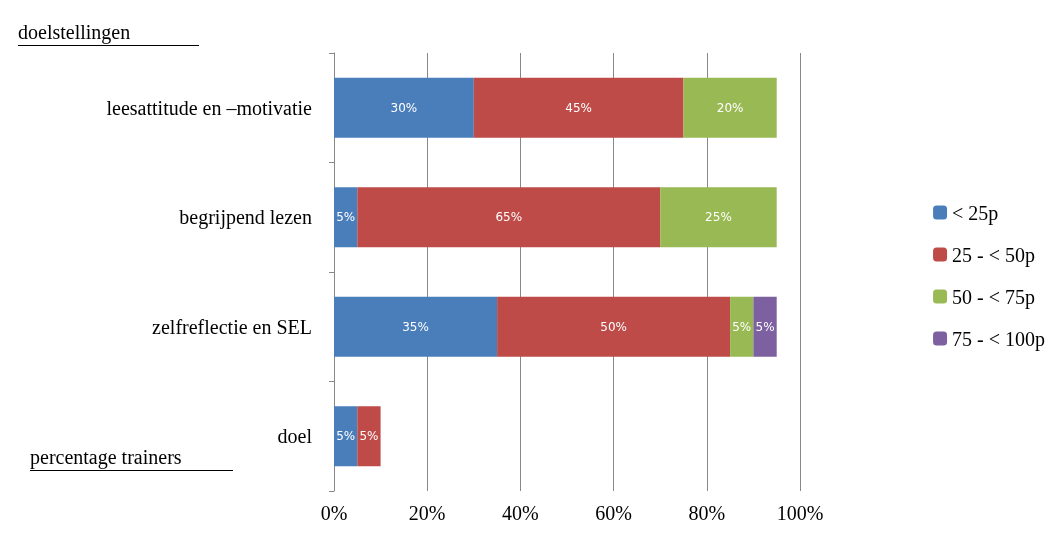 The height and width of the screenshot is (551, 1063). What do you see at coordinates (74, 32) in the screenshot?
I see `text: doelstellingen` at bounding box center [74, 32].